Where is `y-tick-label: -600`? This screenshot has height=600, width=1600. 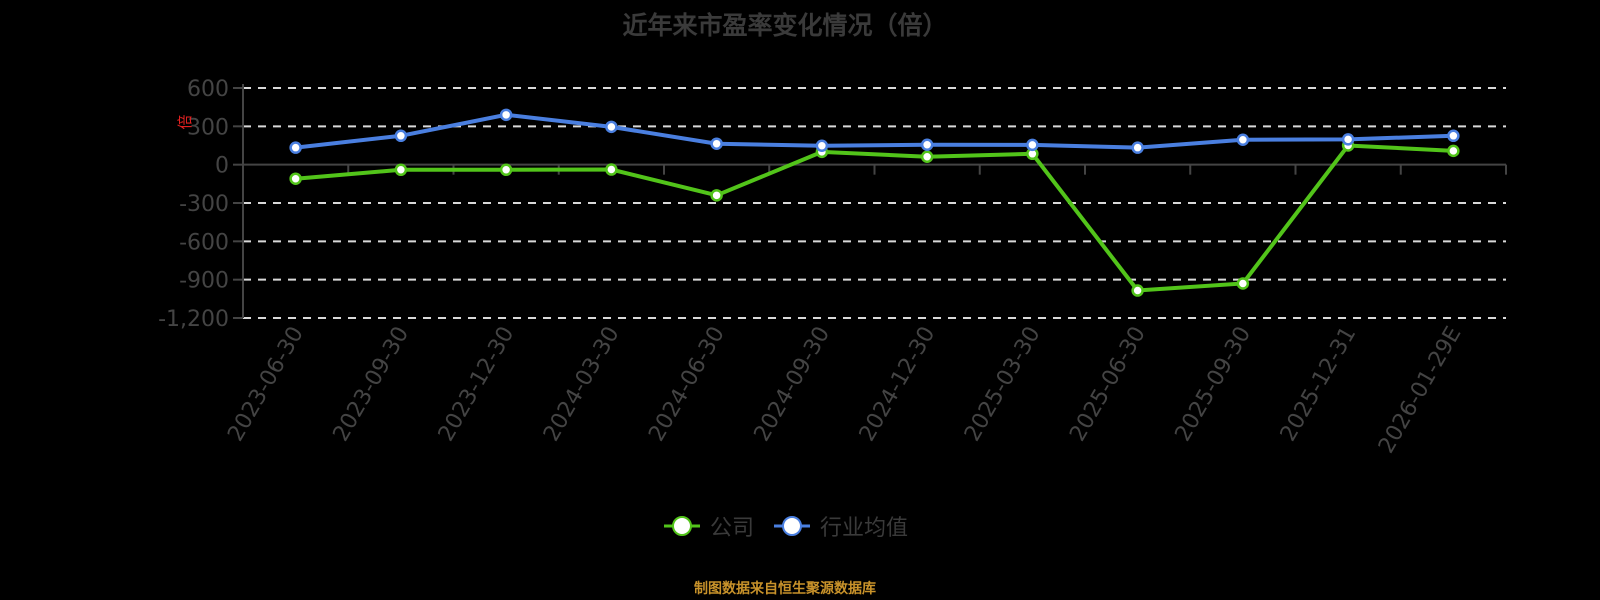
y-tick-label: -600 is located at coordinates (204, 242).